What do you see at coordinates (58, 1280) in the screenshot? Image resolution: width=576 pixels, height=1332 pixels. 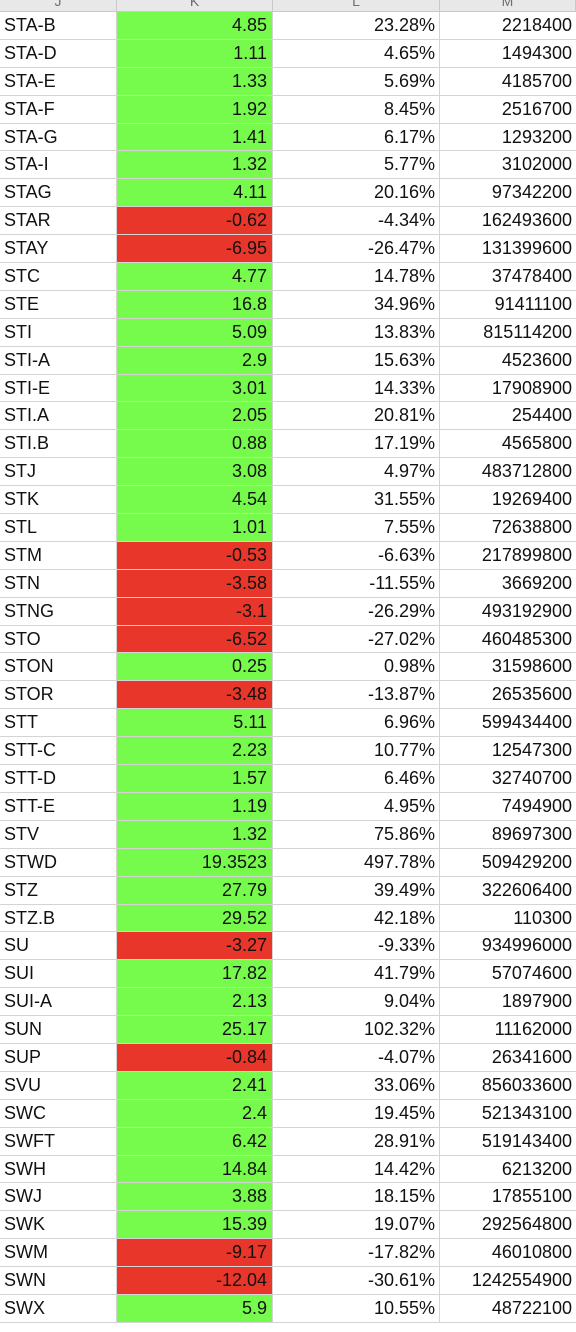 I see `ticker-cell: SWN` at bounding box center [58, 1280].